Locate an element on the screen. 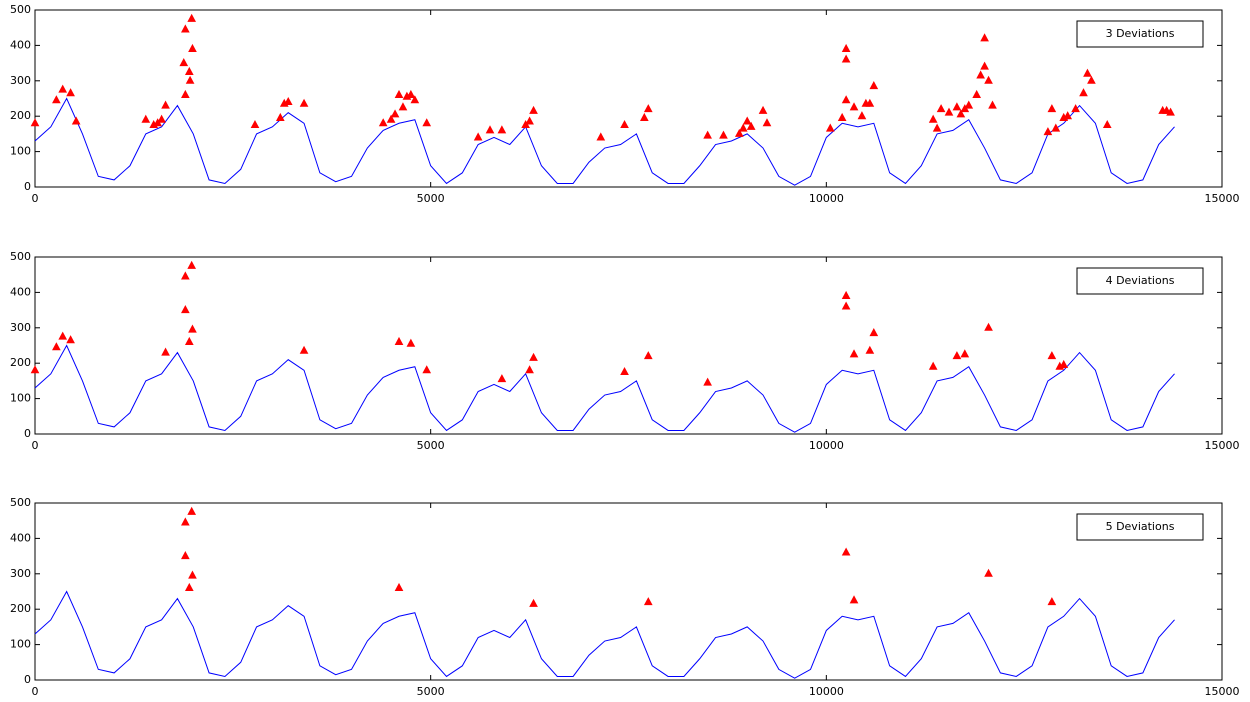  data-line is located at coordinates (604, 388).